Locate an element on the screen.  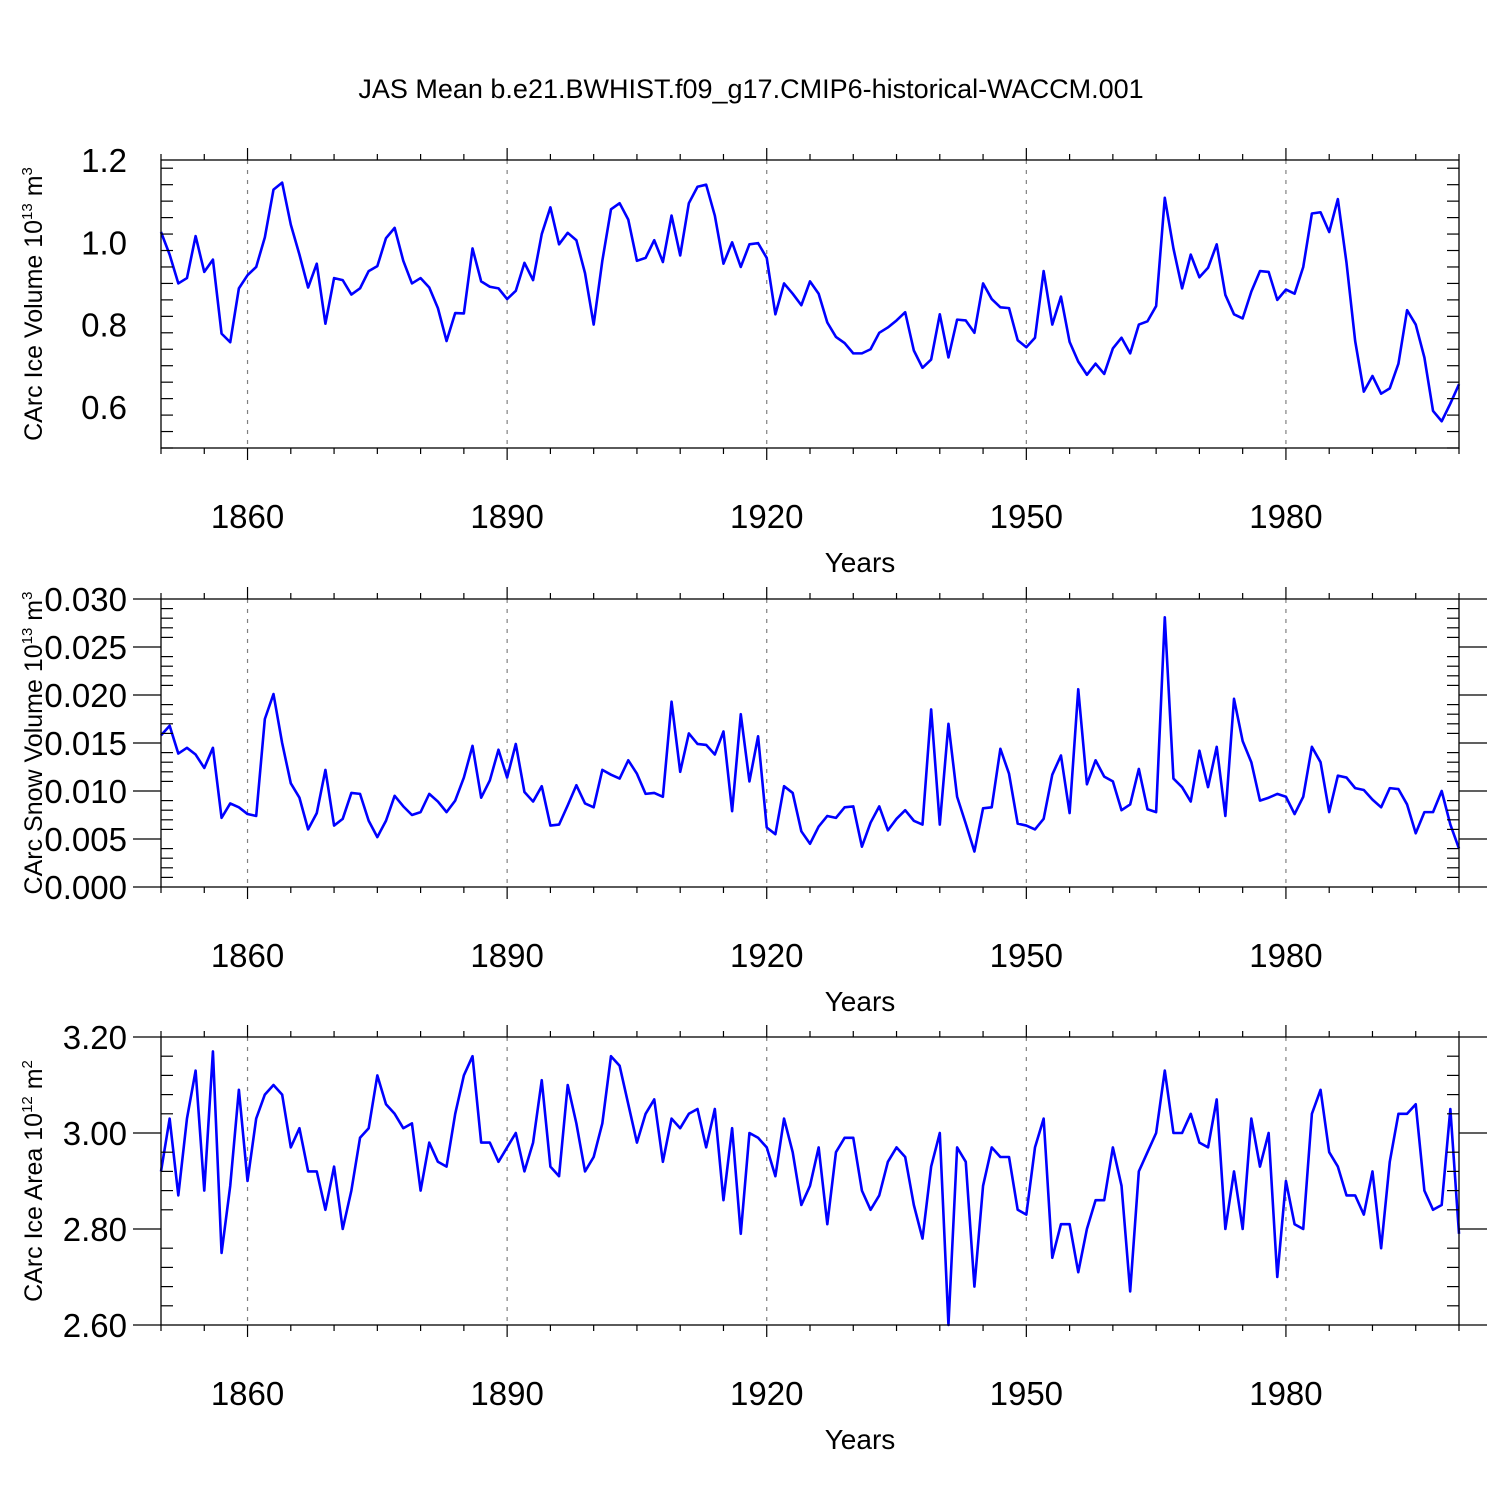
y-tick-label: 0.8 is located at coordinates (104, 325).